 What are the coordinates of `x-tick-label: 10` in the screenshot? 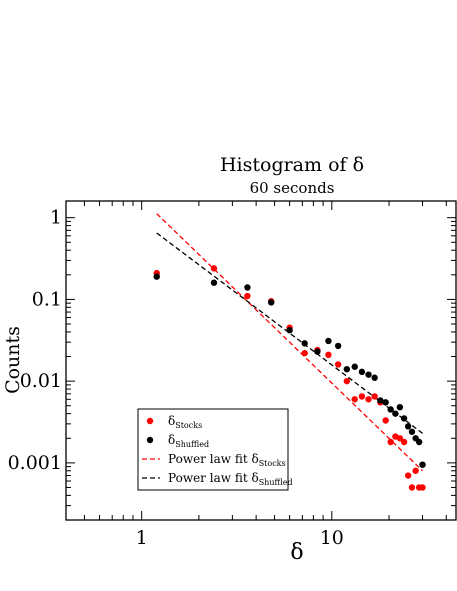 It's located at (332, 538).